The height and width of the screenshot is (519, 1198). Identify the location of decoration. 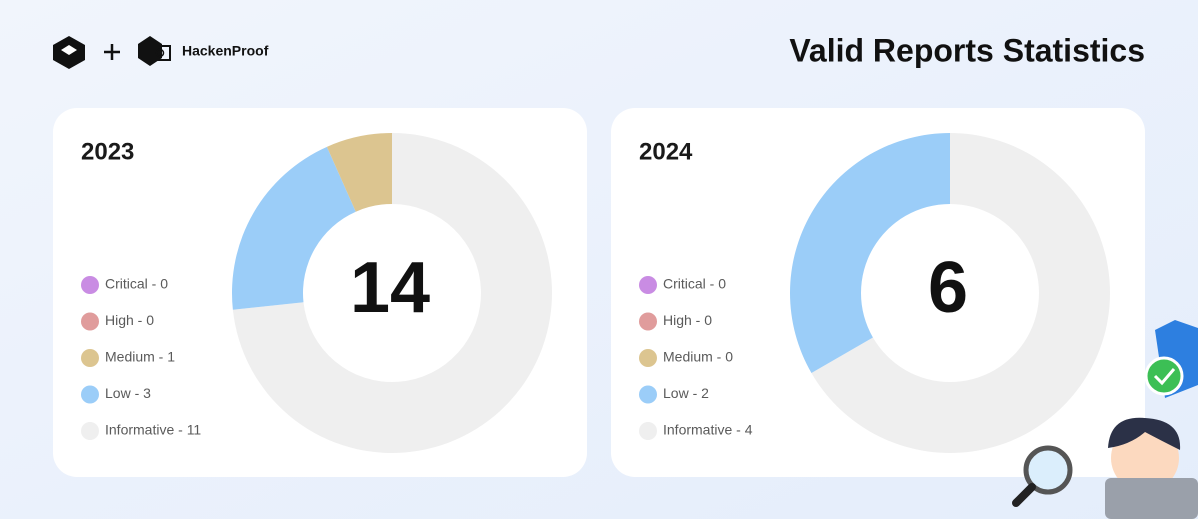
(1105, 419).